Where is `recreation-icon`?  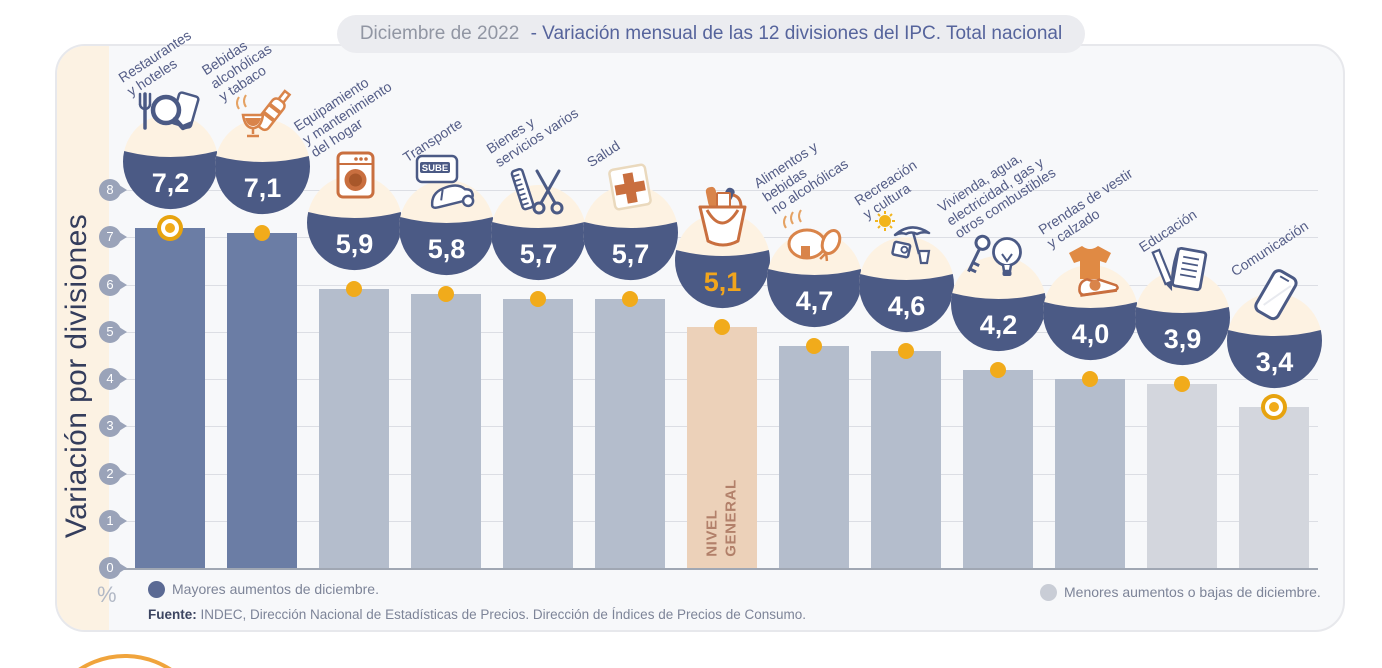 recreation-icon is located at coordinates (903, 237).